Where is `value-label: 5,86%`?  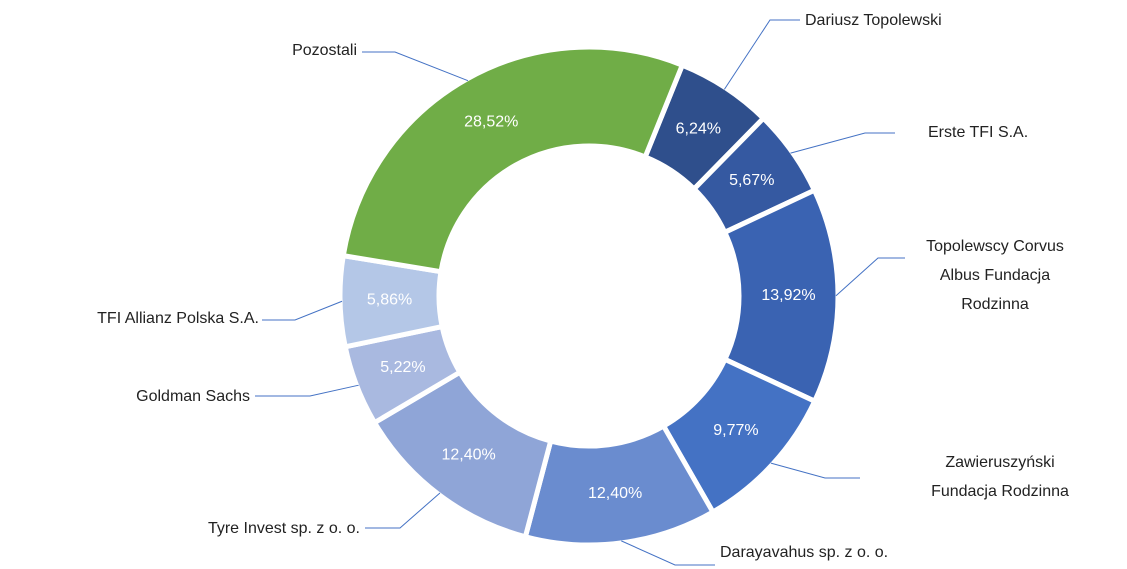 value-label: 5,86% is located at coordinates (389, 299).